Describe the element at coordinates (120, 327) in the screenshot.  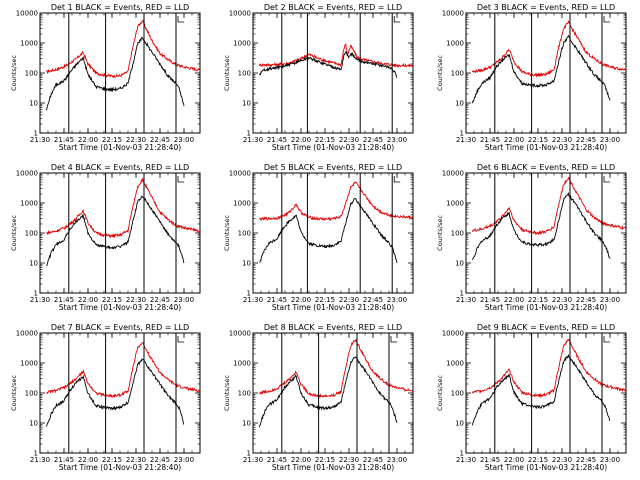
I see `panel-title: Det 7 BLACK = Events, RED = LLD` at that location.